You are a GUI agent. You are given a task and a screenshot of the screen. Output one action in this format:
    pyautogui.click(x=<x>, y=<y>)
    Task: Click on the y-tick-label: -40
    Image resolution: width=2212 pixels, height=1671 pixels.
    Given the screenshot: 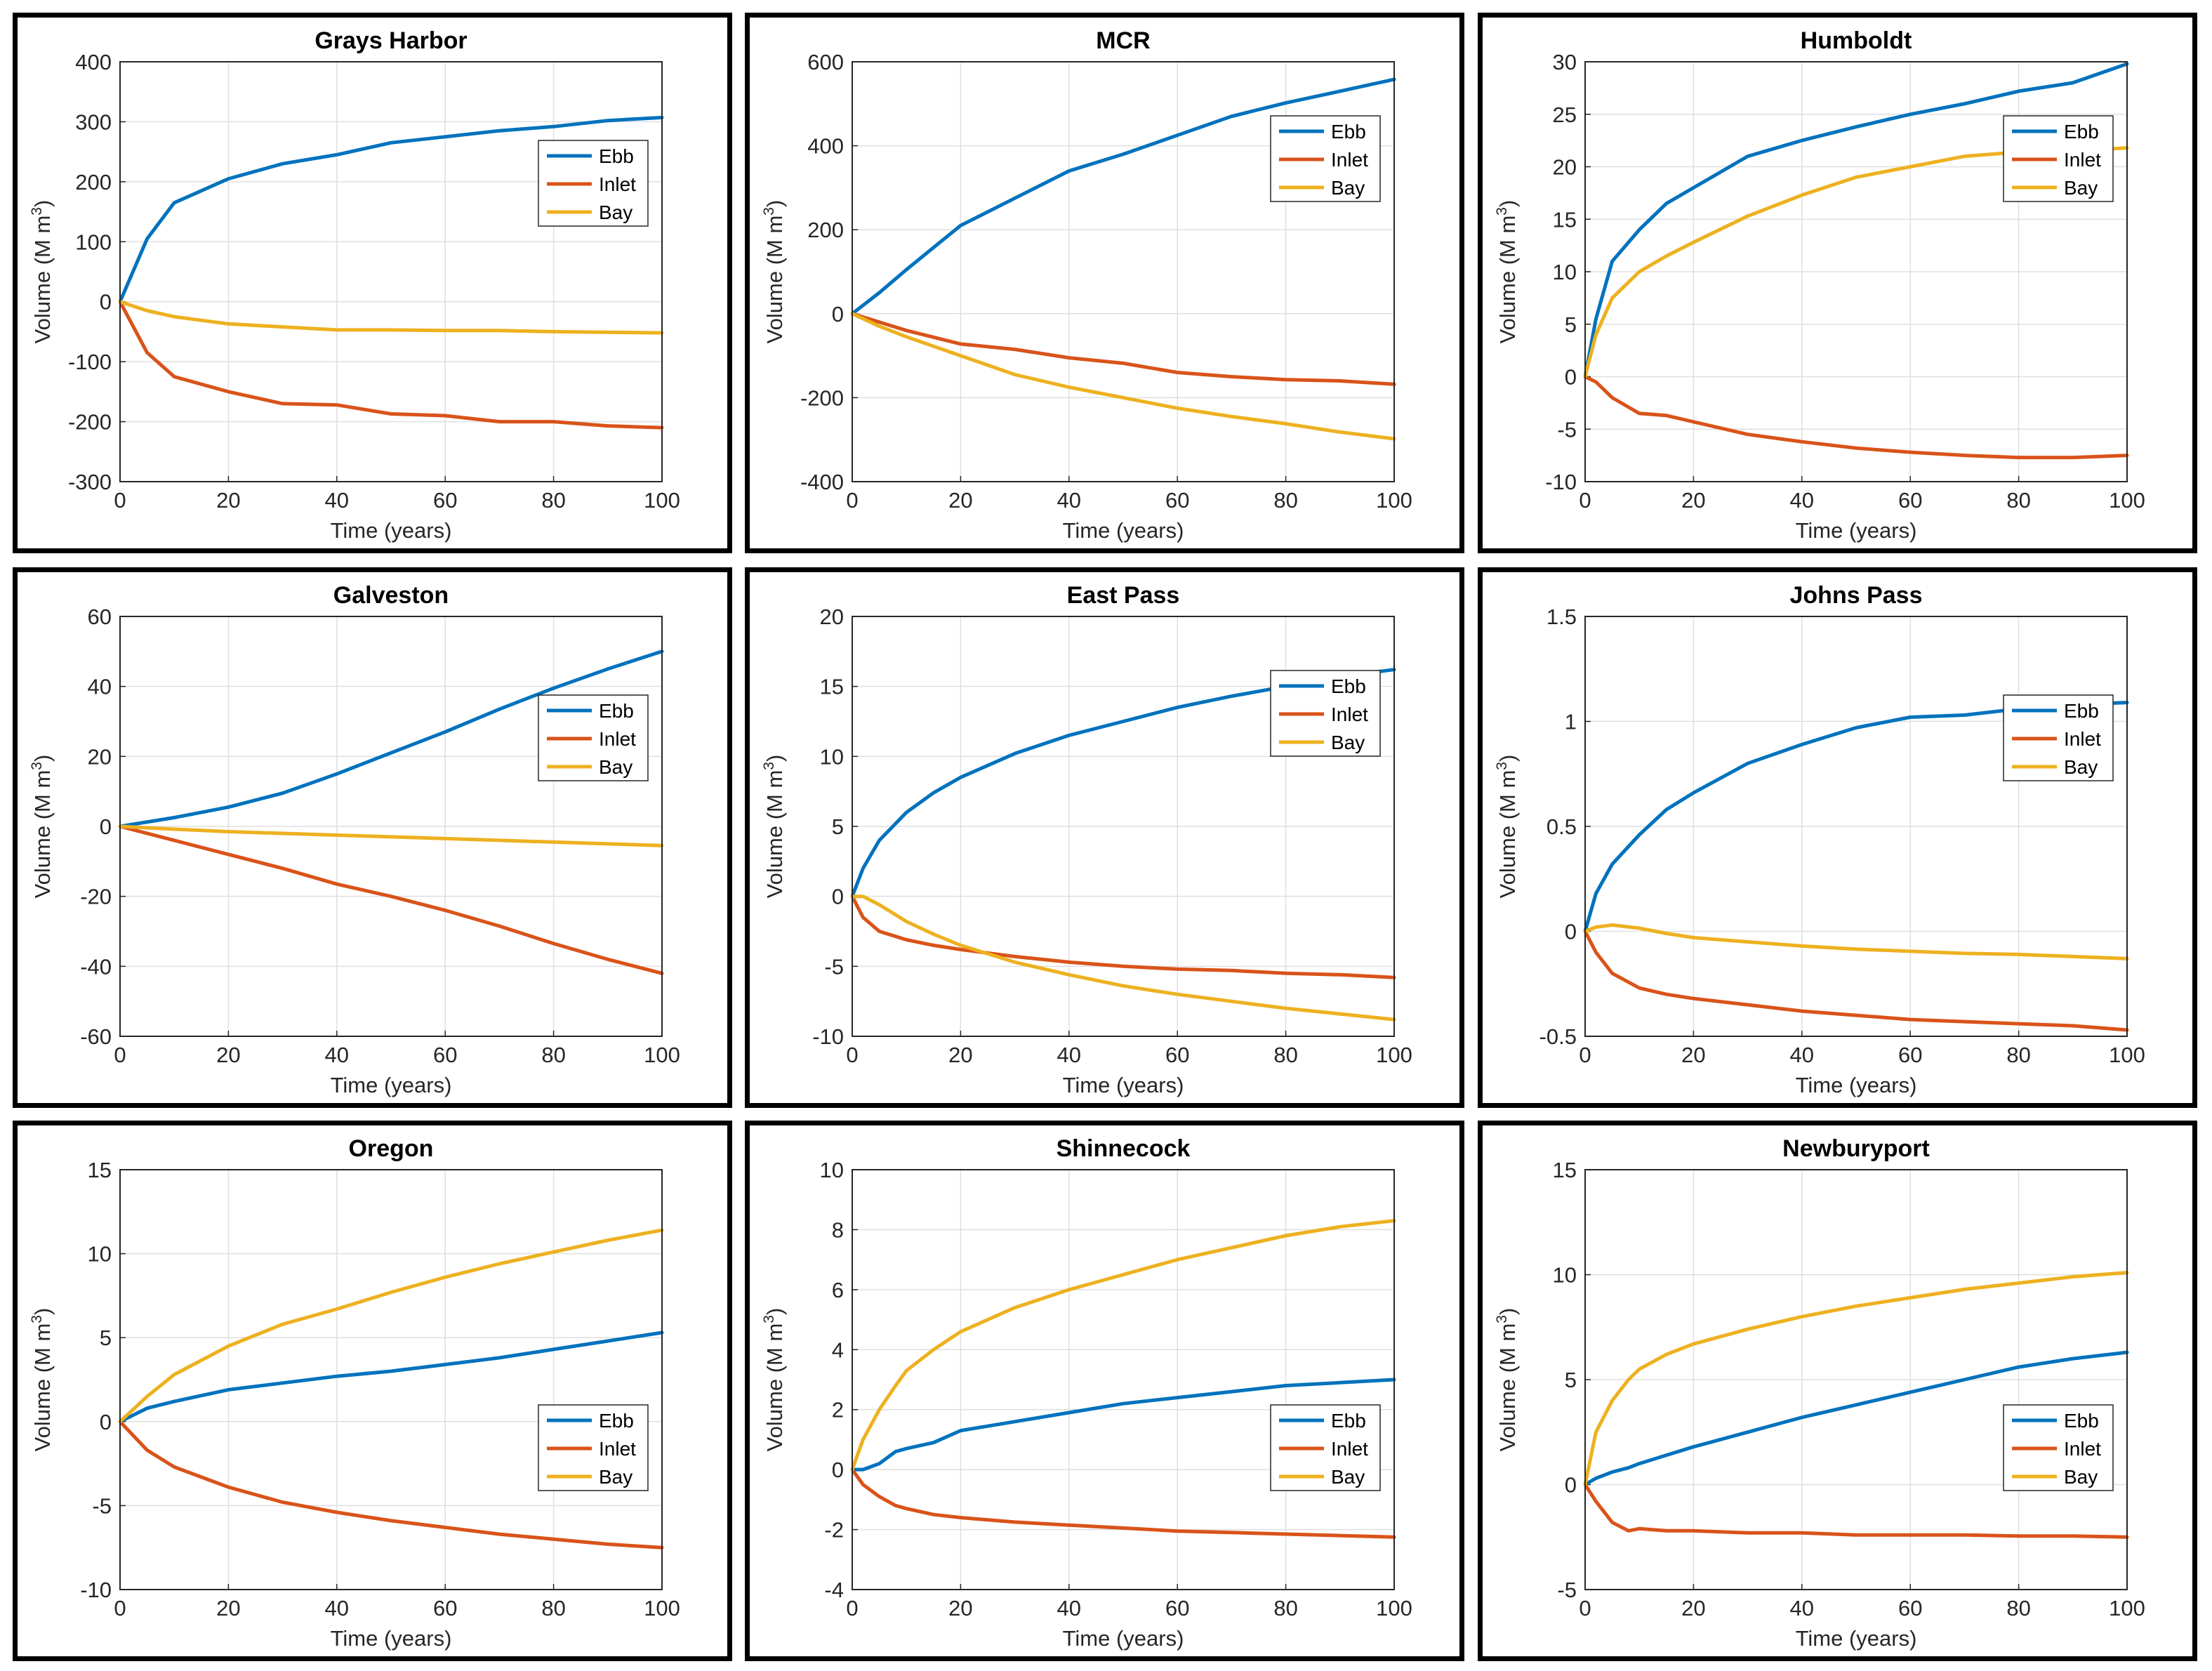 What is the action you would take?
    pyautogui.click(x=96, y=966)
    